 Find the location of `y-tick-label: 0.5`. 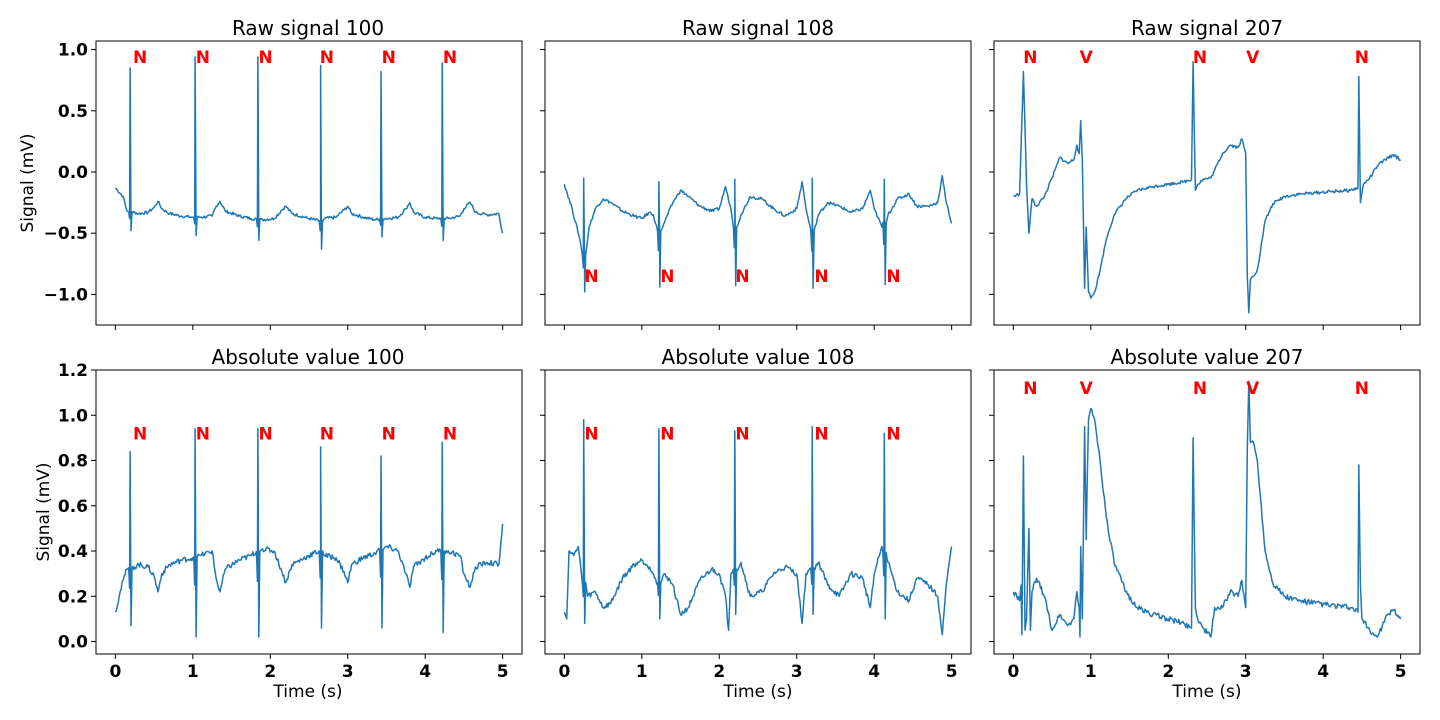

y-tick-label: 0.5 is located at coordinates (73, 112).